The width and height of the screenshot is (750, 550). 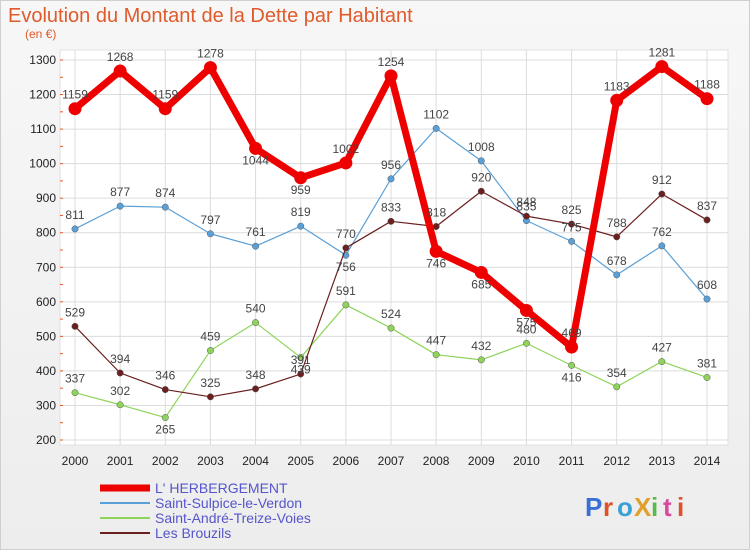 What do you see at coordinates (526, 461) in the screenshot?
I see `x-tick-label: 2010` at bounding box center [526, 461].